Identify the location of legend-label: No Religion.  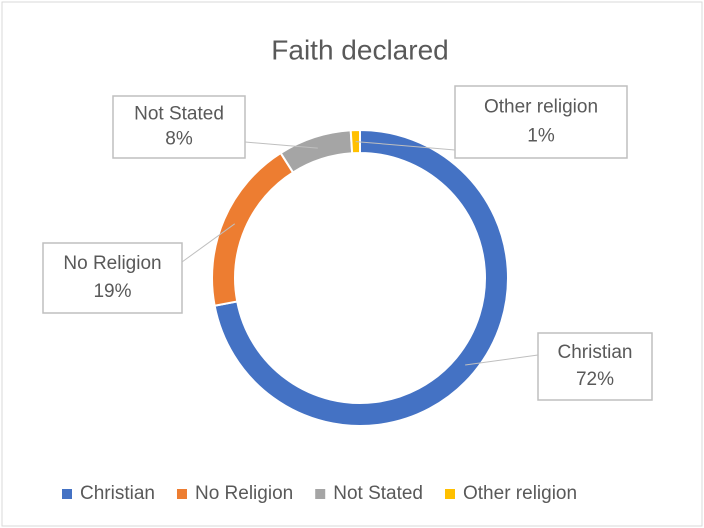
(244, 493).